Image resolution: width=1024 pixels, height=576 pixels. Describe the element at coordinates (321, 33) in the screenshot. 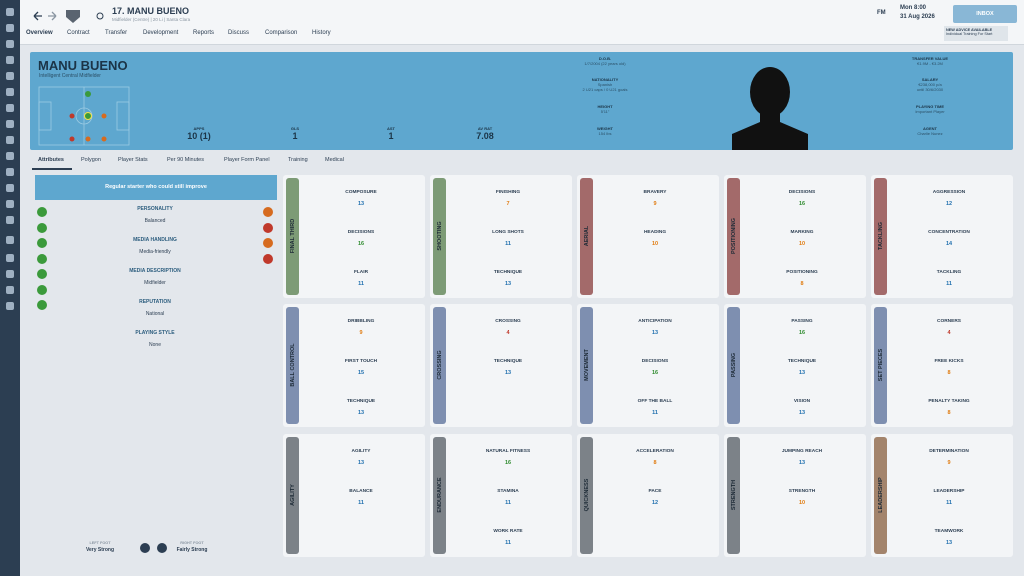

I see `nav-item: History` at that location.